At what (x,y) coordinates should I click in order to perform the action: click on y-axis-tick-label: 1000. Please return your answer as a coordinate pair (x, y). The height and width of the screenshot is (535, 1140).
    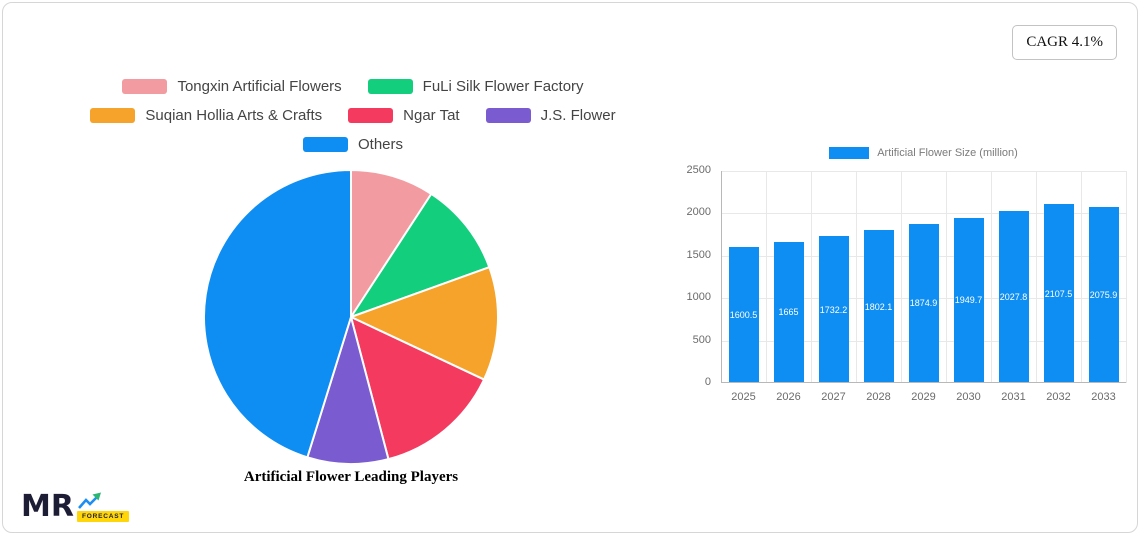
    Looking at the image, I should click on (698, 297).